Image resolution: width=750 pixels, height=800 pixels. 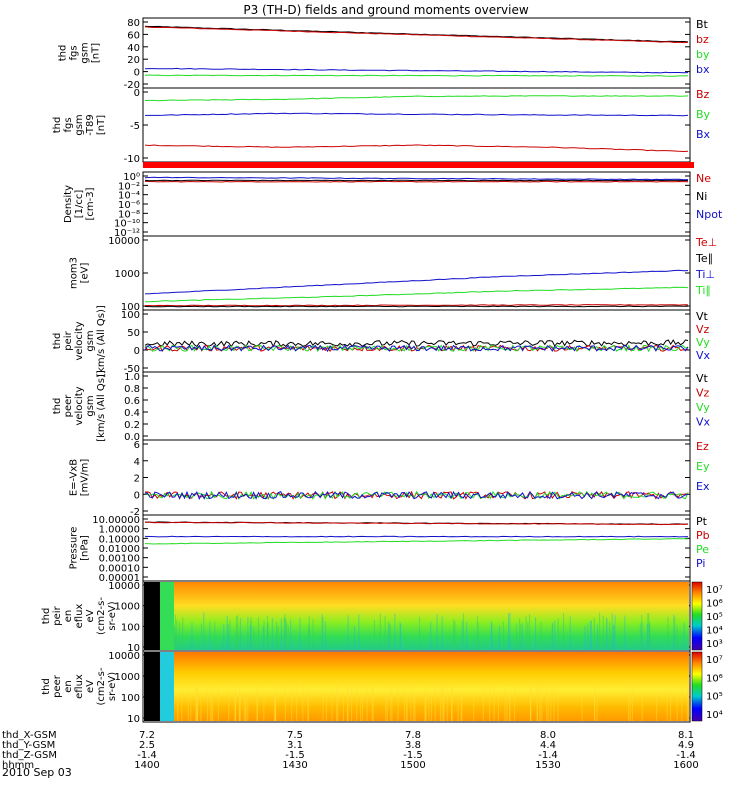 I want to click on y-axis-label: en, so click(x=68, y=686).